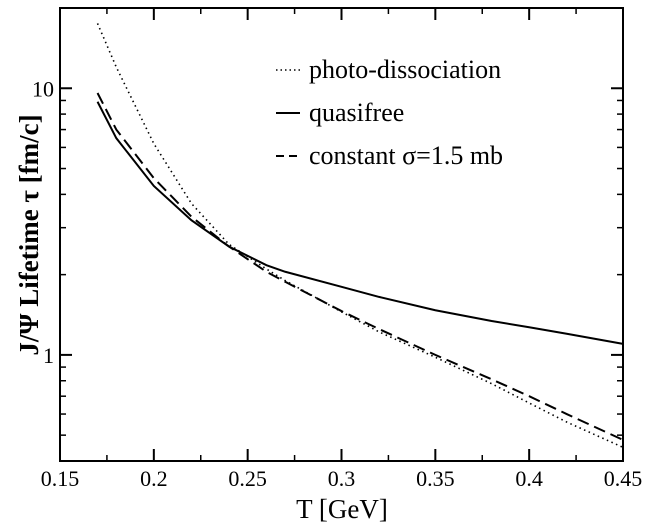 This screenshot has width=664, height=522. Describe the element at coordinates (405, 69) in the screenshot. I see `legend-label: photo-dissociation` at that location.